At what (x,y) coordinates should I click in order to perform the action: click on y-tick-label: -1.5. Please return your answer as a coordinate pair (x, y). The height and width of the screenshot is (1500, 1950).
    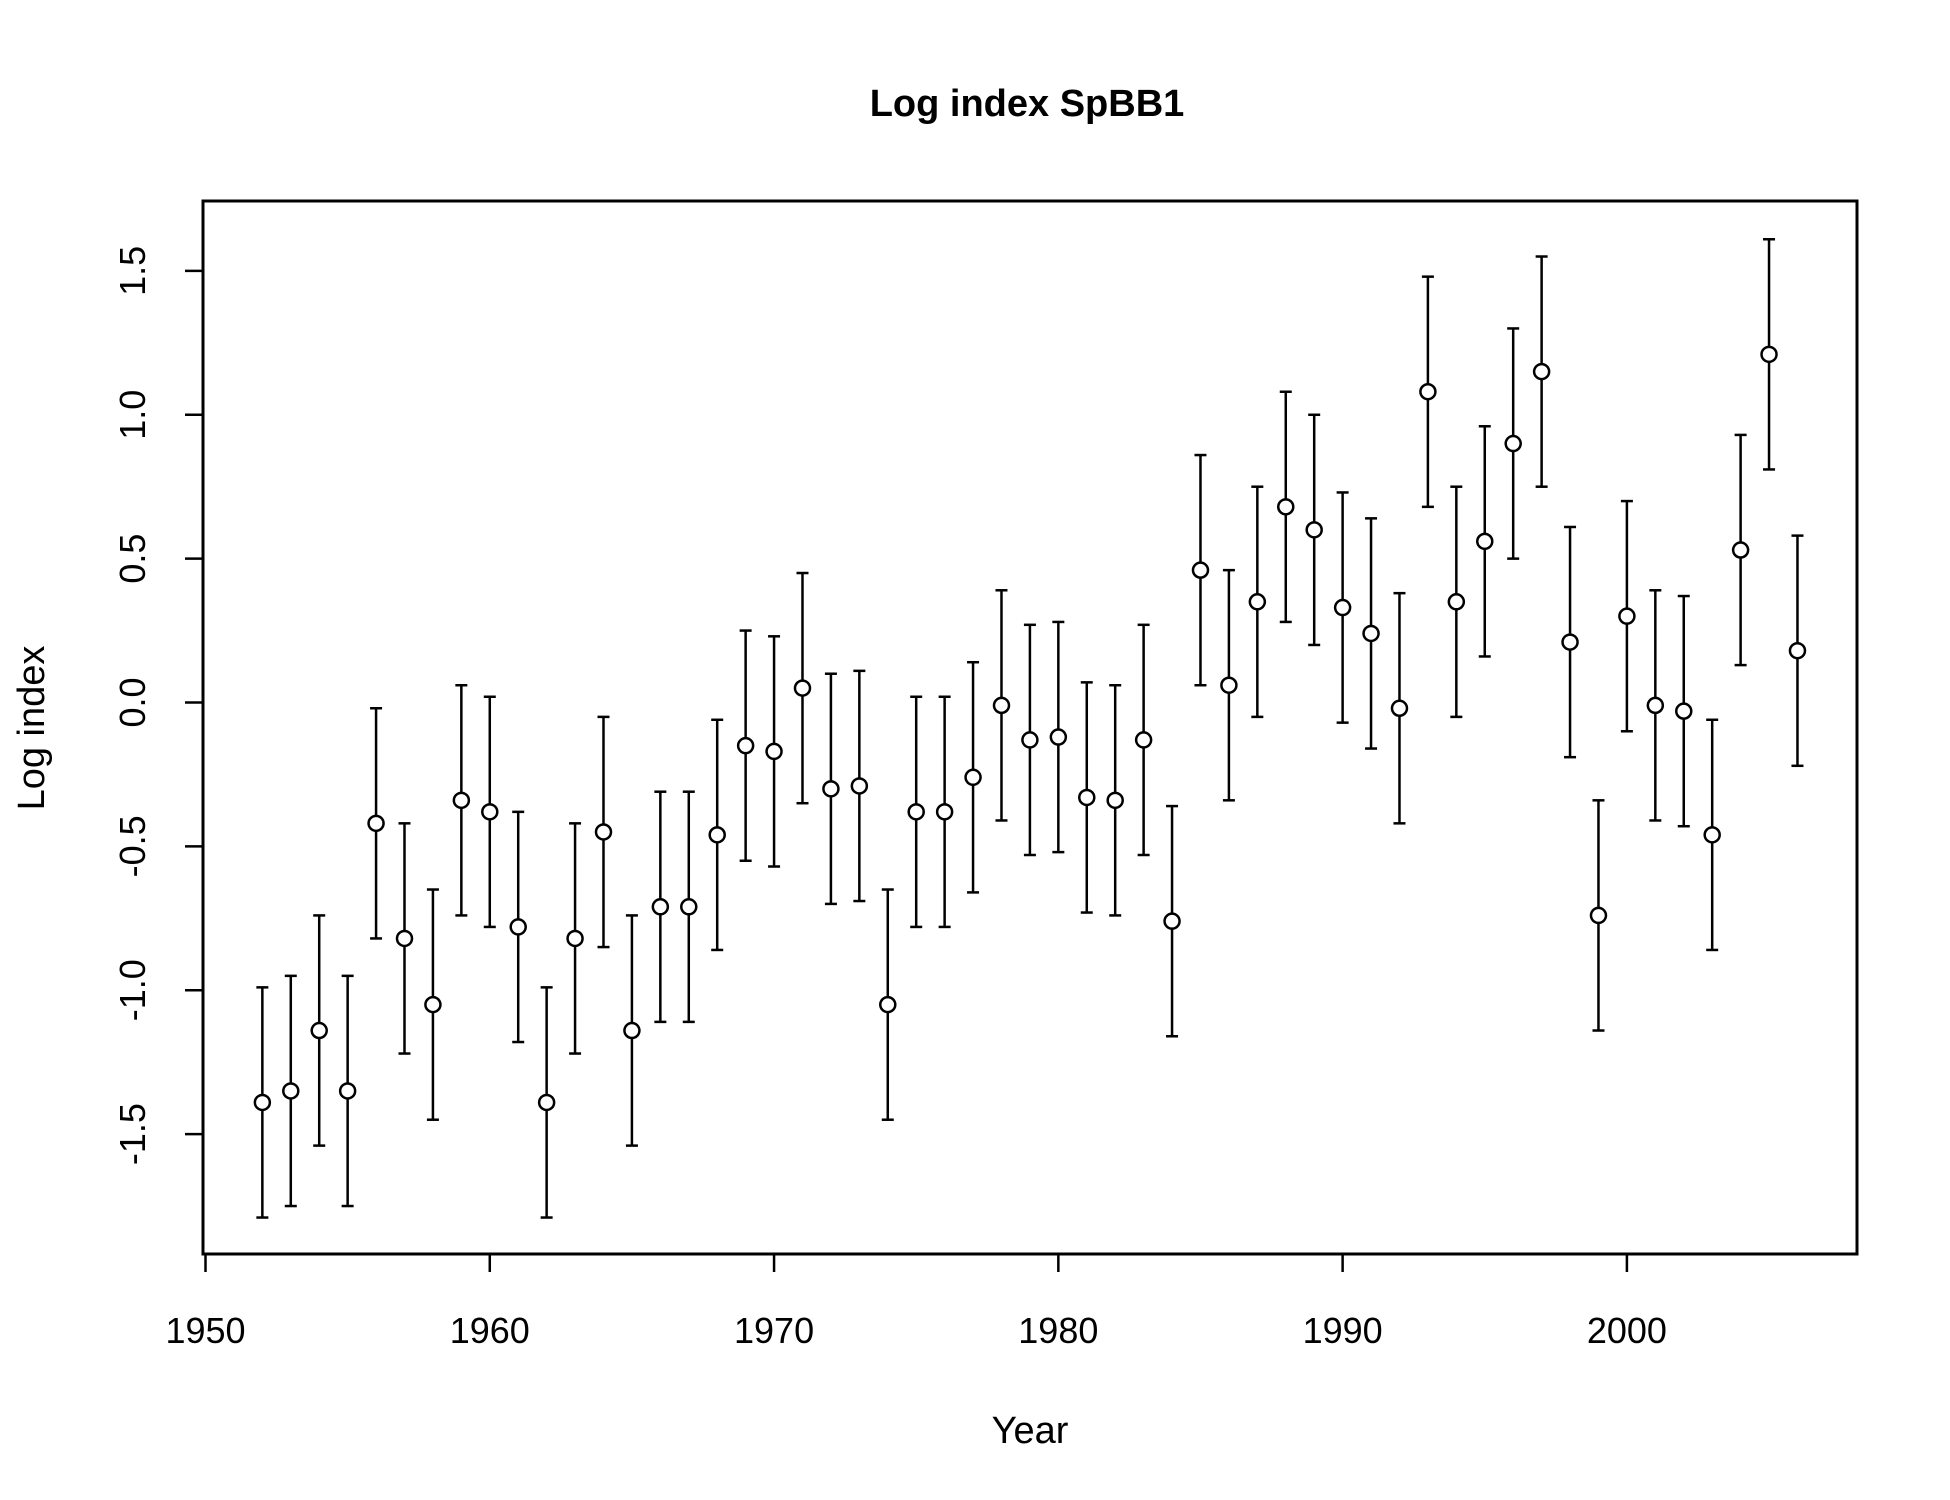
    Looking at the image, I should click on (132, 1134).